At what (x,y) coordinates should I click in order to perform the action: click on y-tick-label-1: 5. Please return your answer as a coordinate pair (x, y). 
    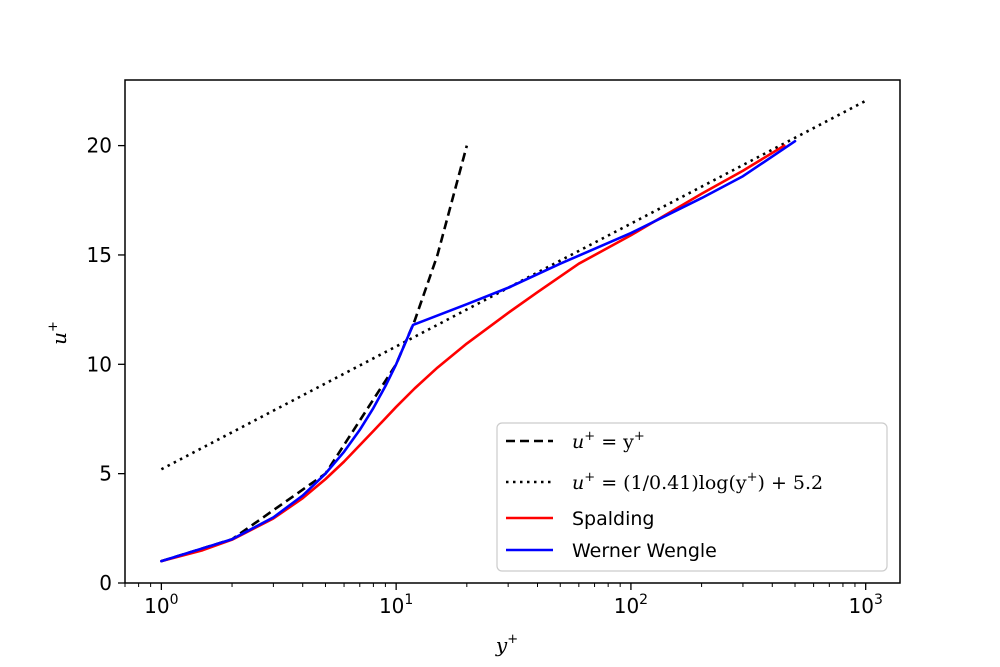
    Looking at the image, I should click on (105, 474).